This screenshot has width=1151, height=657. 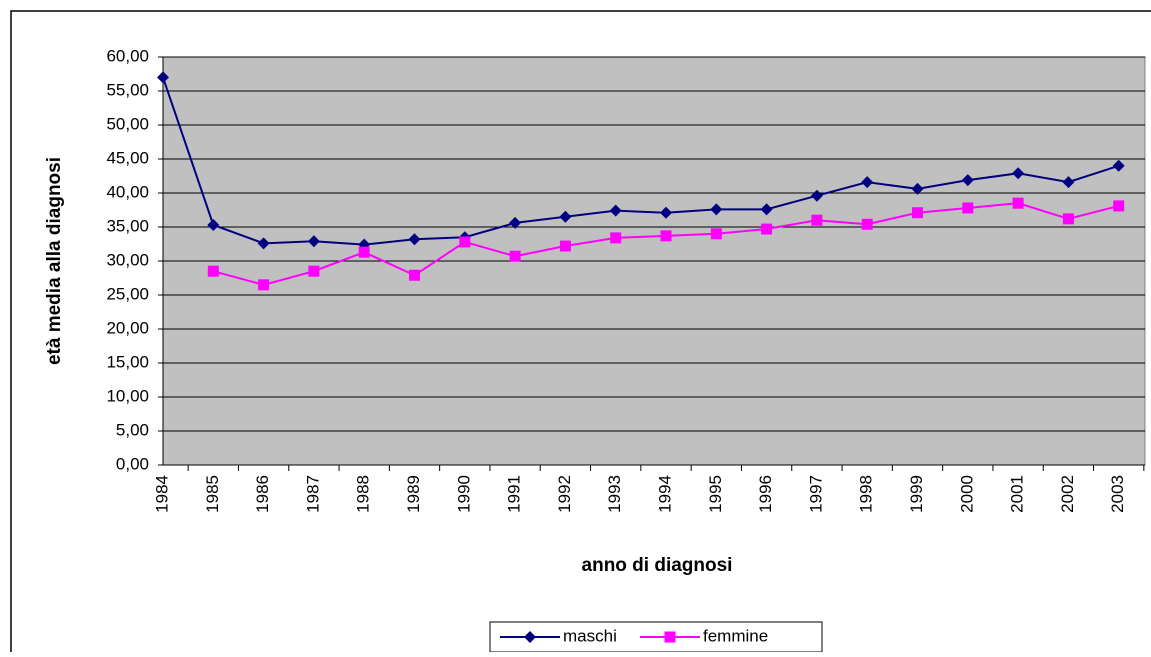 I want to click on x-tick-label: 1989, so click(x=413, y=494).